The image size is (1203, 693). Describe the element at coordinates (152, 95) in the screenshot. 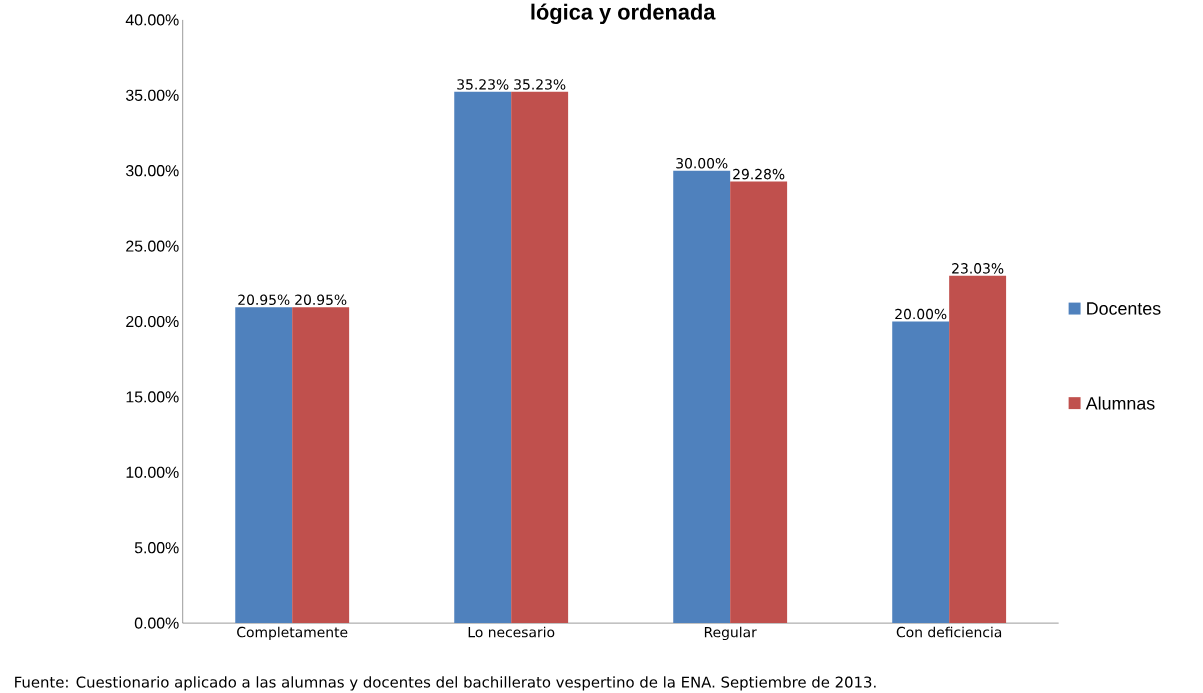

I see `y-tick-label: 35.00%` at that location.